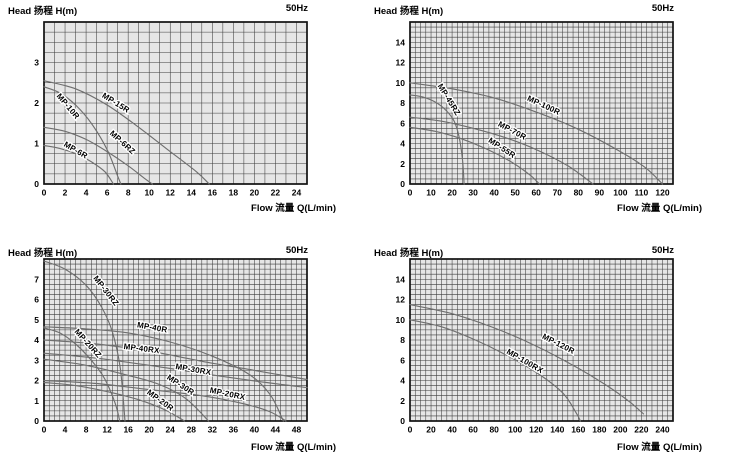  What do you see at coordinates (558, 193) in the screenshot?
I see `svg-text: 70` at bounding box center [558, 193].